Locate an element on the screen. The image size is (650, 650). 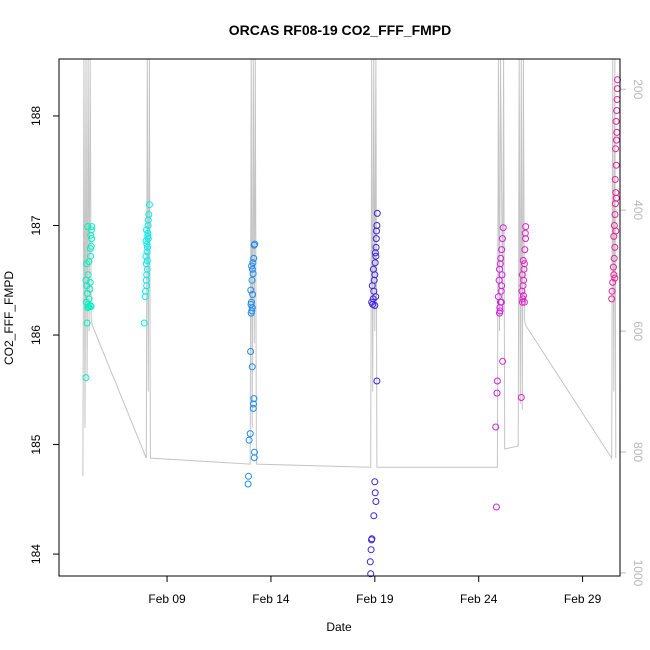
y2-tick-label: 400 is located at coordinates (638, 210).